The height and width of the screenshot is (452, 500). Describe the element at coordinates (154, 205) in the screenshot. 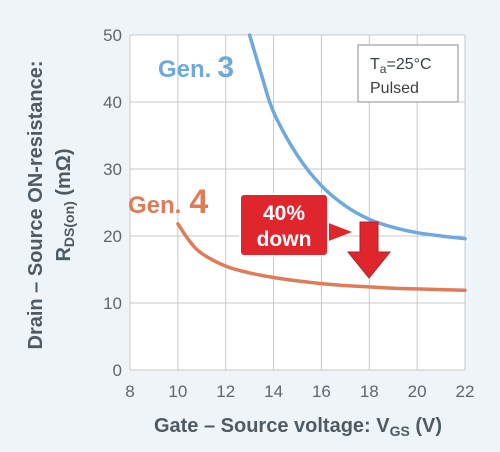

I see `series-label-gen4-prefix: Gen.` at that location.